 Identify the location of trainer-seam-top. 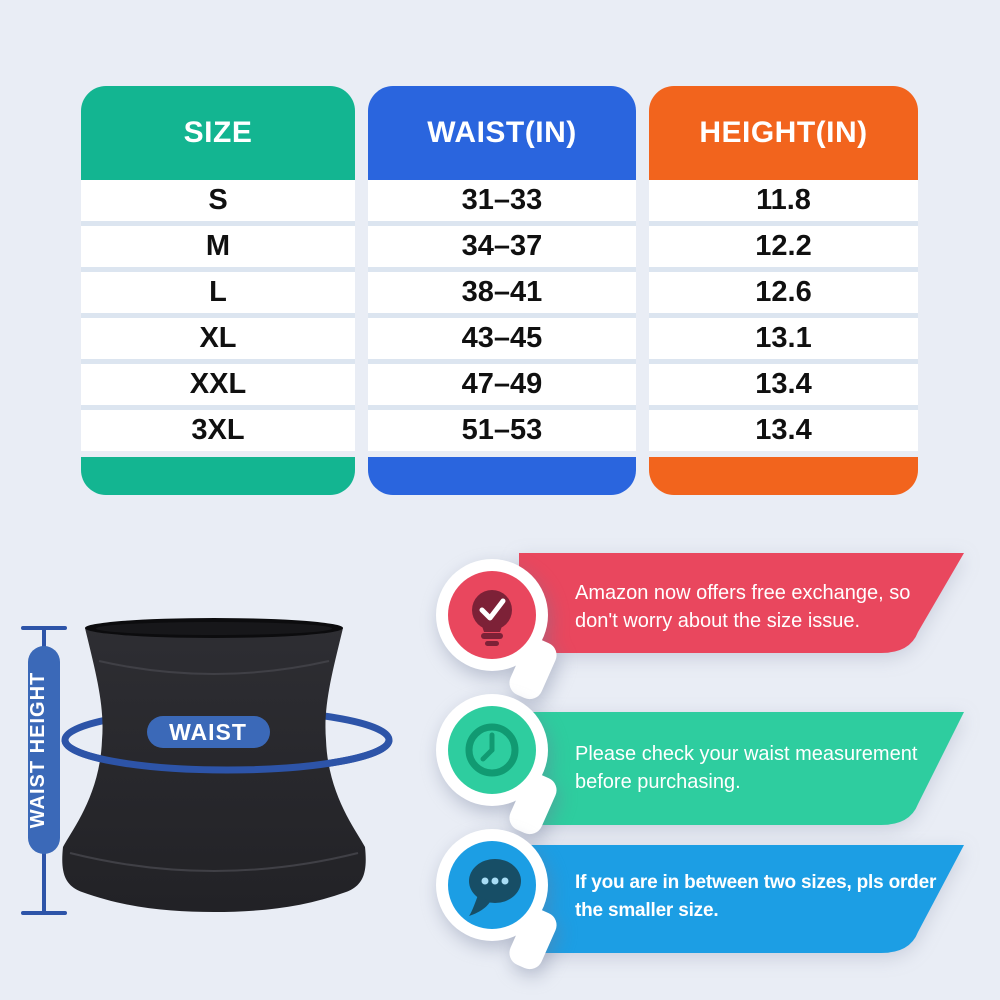
(214, 667).